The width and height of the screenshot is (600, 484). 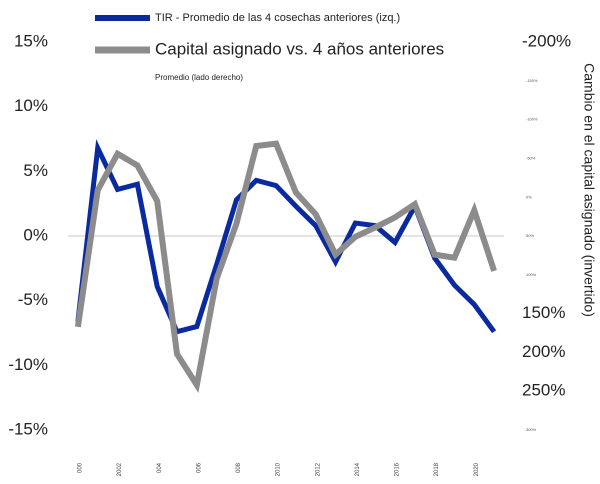 What do you see at coordinates (28, 364) in the screenshot?
I see `y-tick-label: -10%` at bounding box center [28, 364].